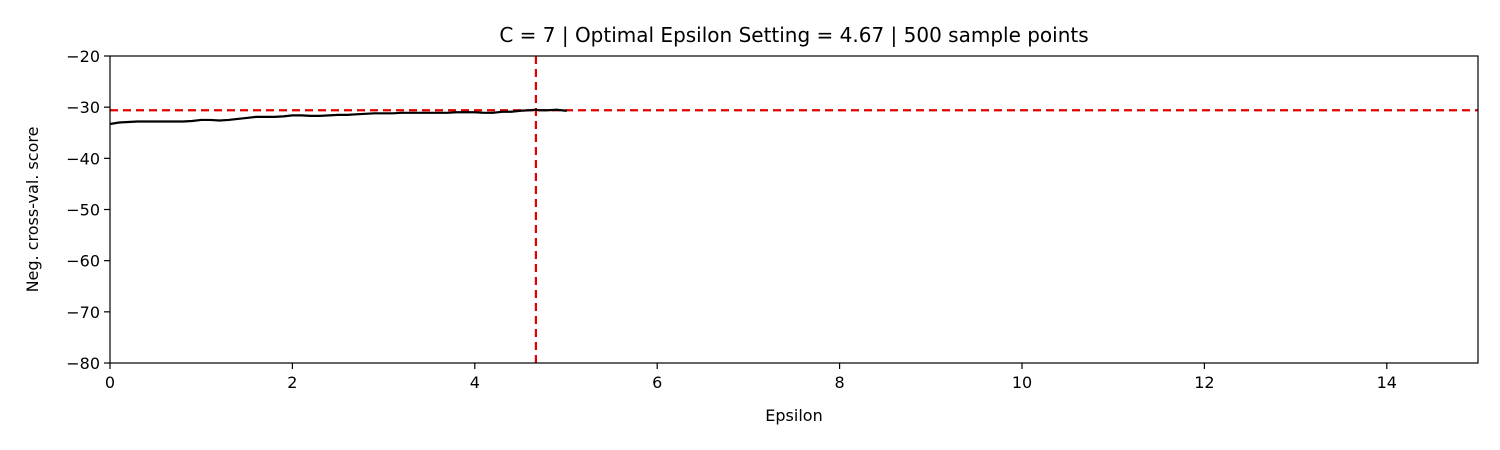  What do you see at coordinates (475, 382) in the screenshot?
I see `x-tick-label: 4` at bounding box center [475, 382].